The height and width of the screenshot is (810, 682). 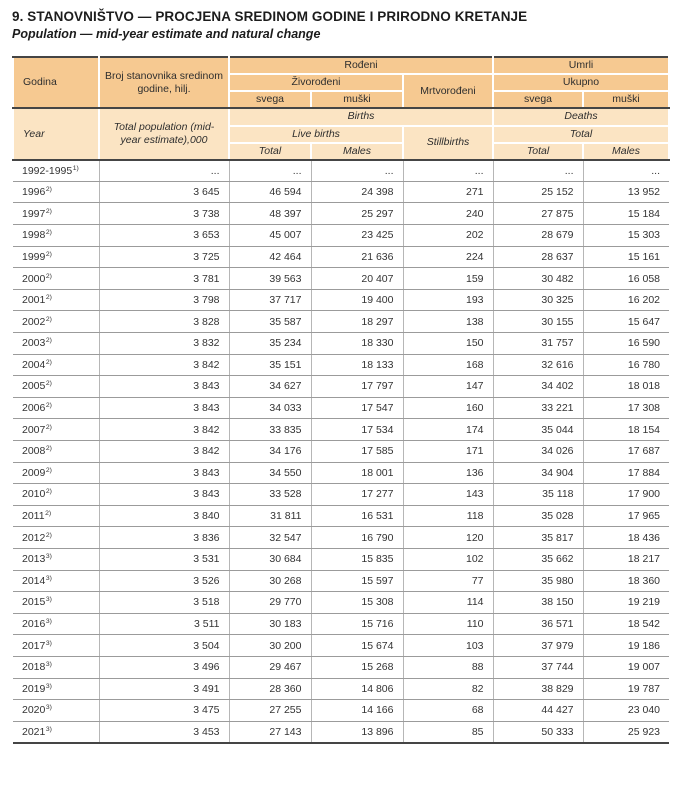 What do you see at coordinates (356, 408) in the screenshot?
I see `live-births-males-cell: 17 547` at bounding box center [356, 408].